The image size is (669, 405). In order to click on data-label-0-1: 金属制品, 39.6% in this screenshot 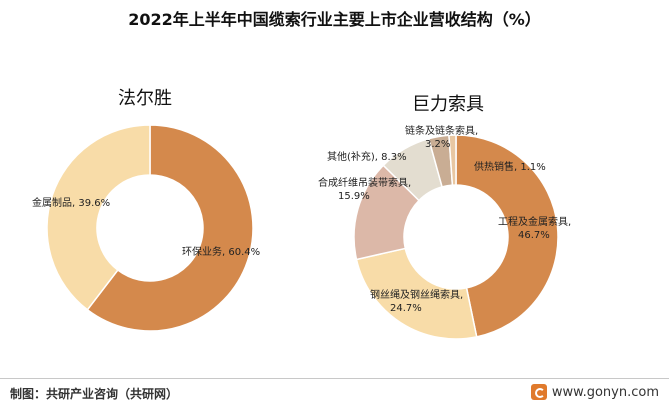, I will do `click(71, 202)`.